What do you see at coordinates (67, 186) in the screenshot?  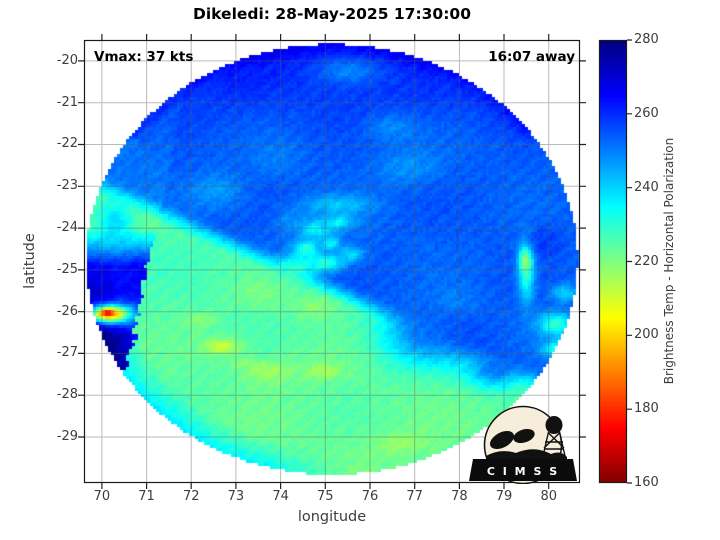 I see `y-tick-label: -23` at bounding box center [67, 186].